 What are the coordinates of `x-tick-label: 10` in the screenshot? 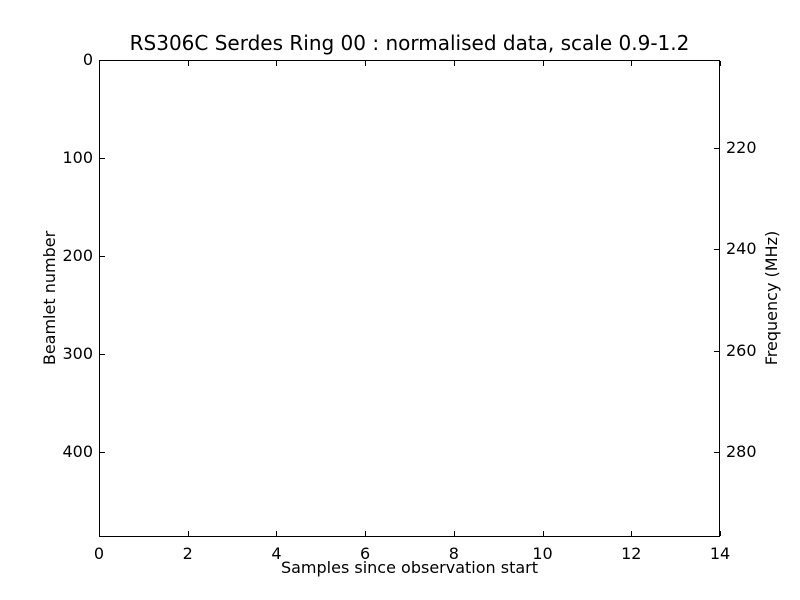 It's located at (542, 553).